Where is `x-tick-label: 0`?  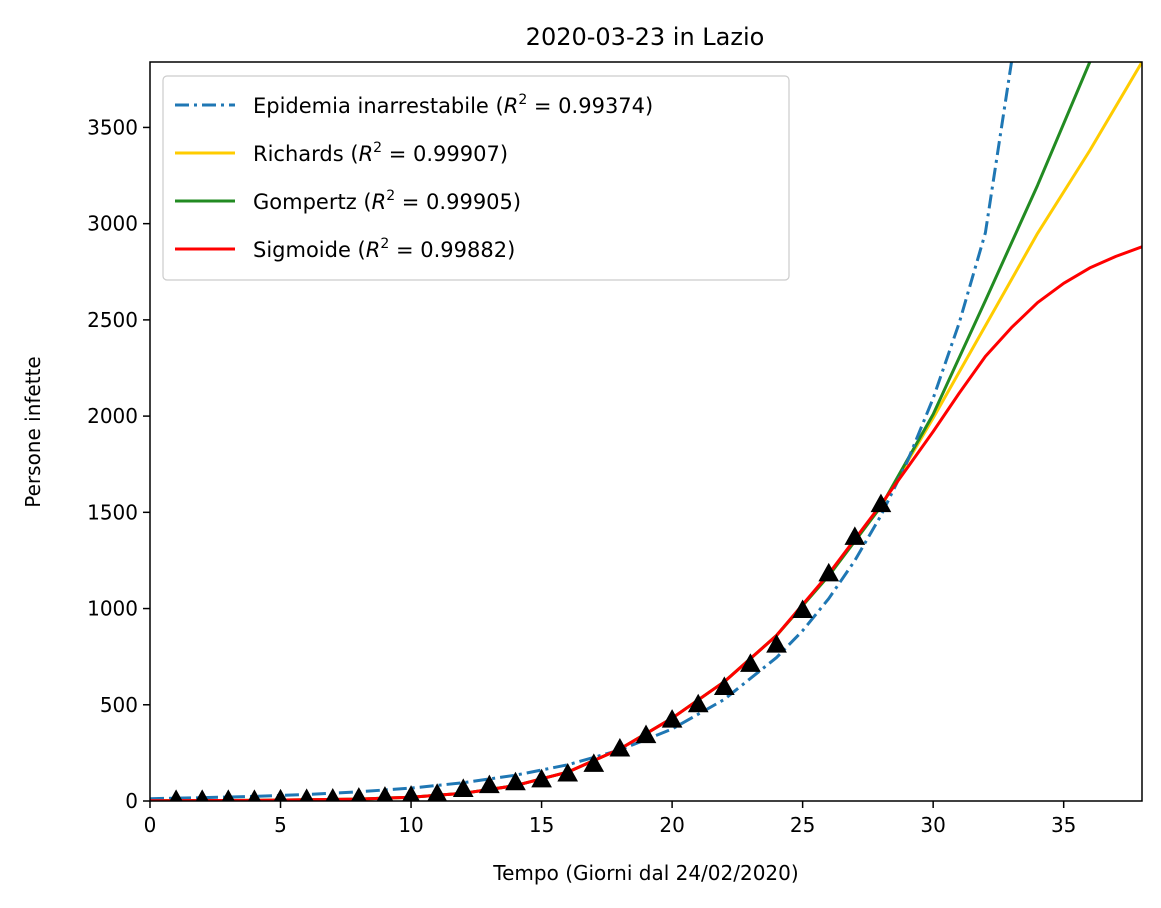 x-tick-label: 0 is located at coordinates (150, 825).